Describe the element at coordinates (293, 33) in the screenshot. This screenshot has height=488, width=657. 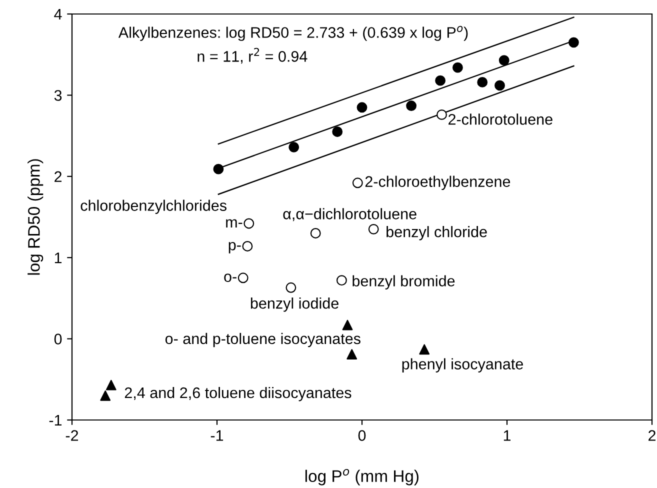
I see `annotation: Alkylbenzenes: log RD50 = 2.733 + (0.639 x log P$^{o}$)` at that location.